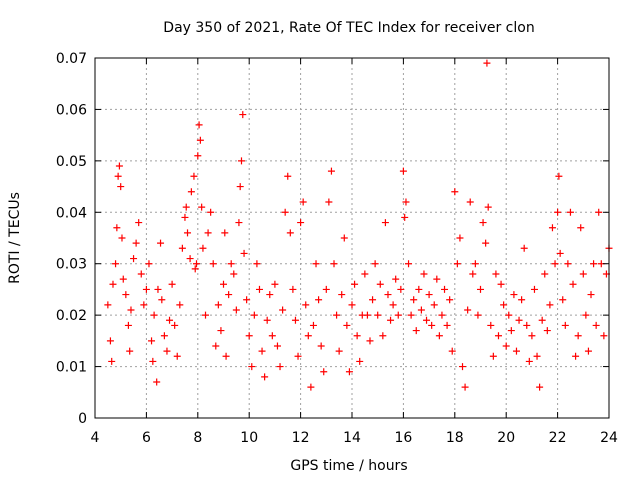 The width and height of the screenshot is (640, 480). I want to click on x-tick-label: 10, so click(249, 438).